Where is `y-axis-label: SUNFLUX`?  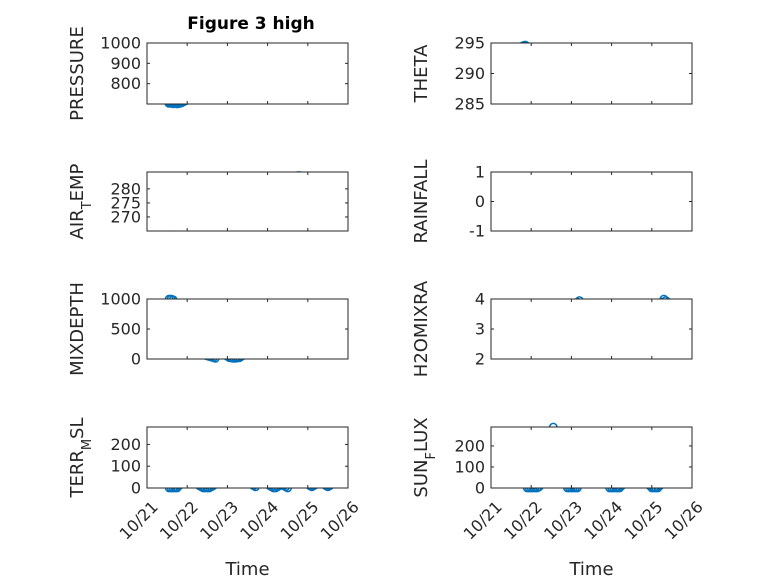
y-axis-label: SUNFLUX is located at coordinates (425, 457).